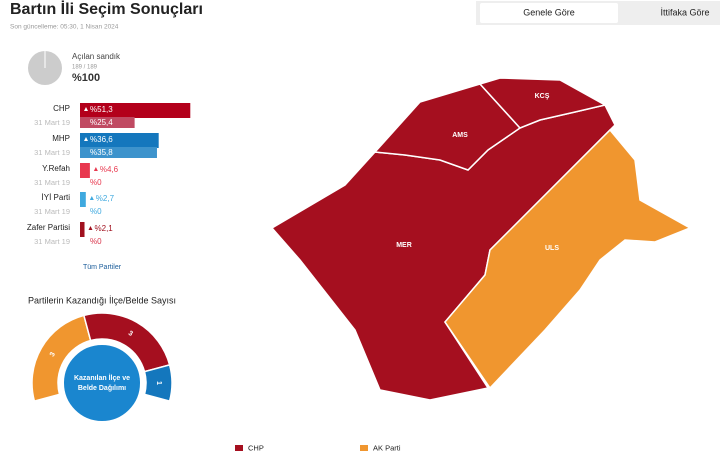  I want to click on value-label: %2,1, so click(104, 228).